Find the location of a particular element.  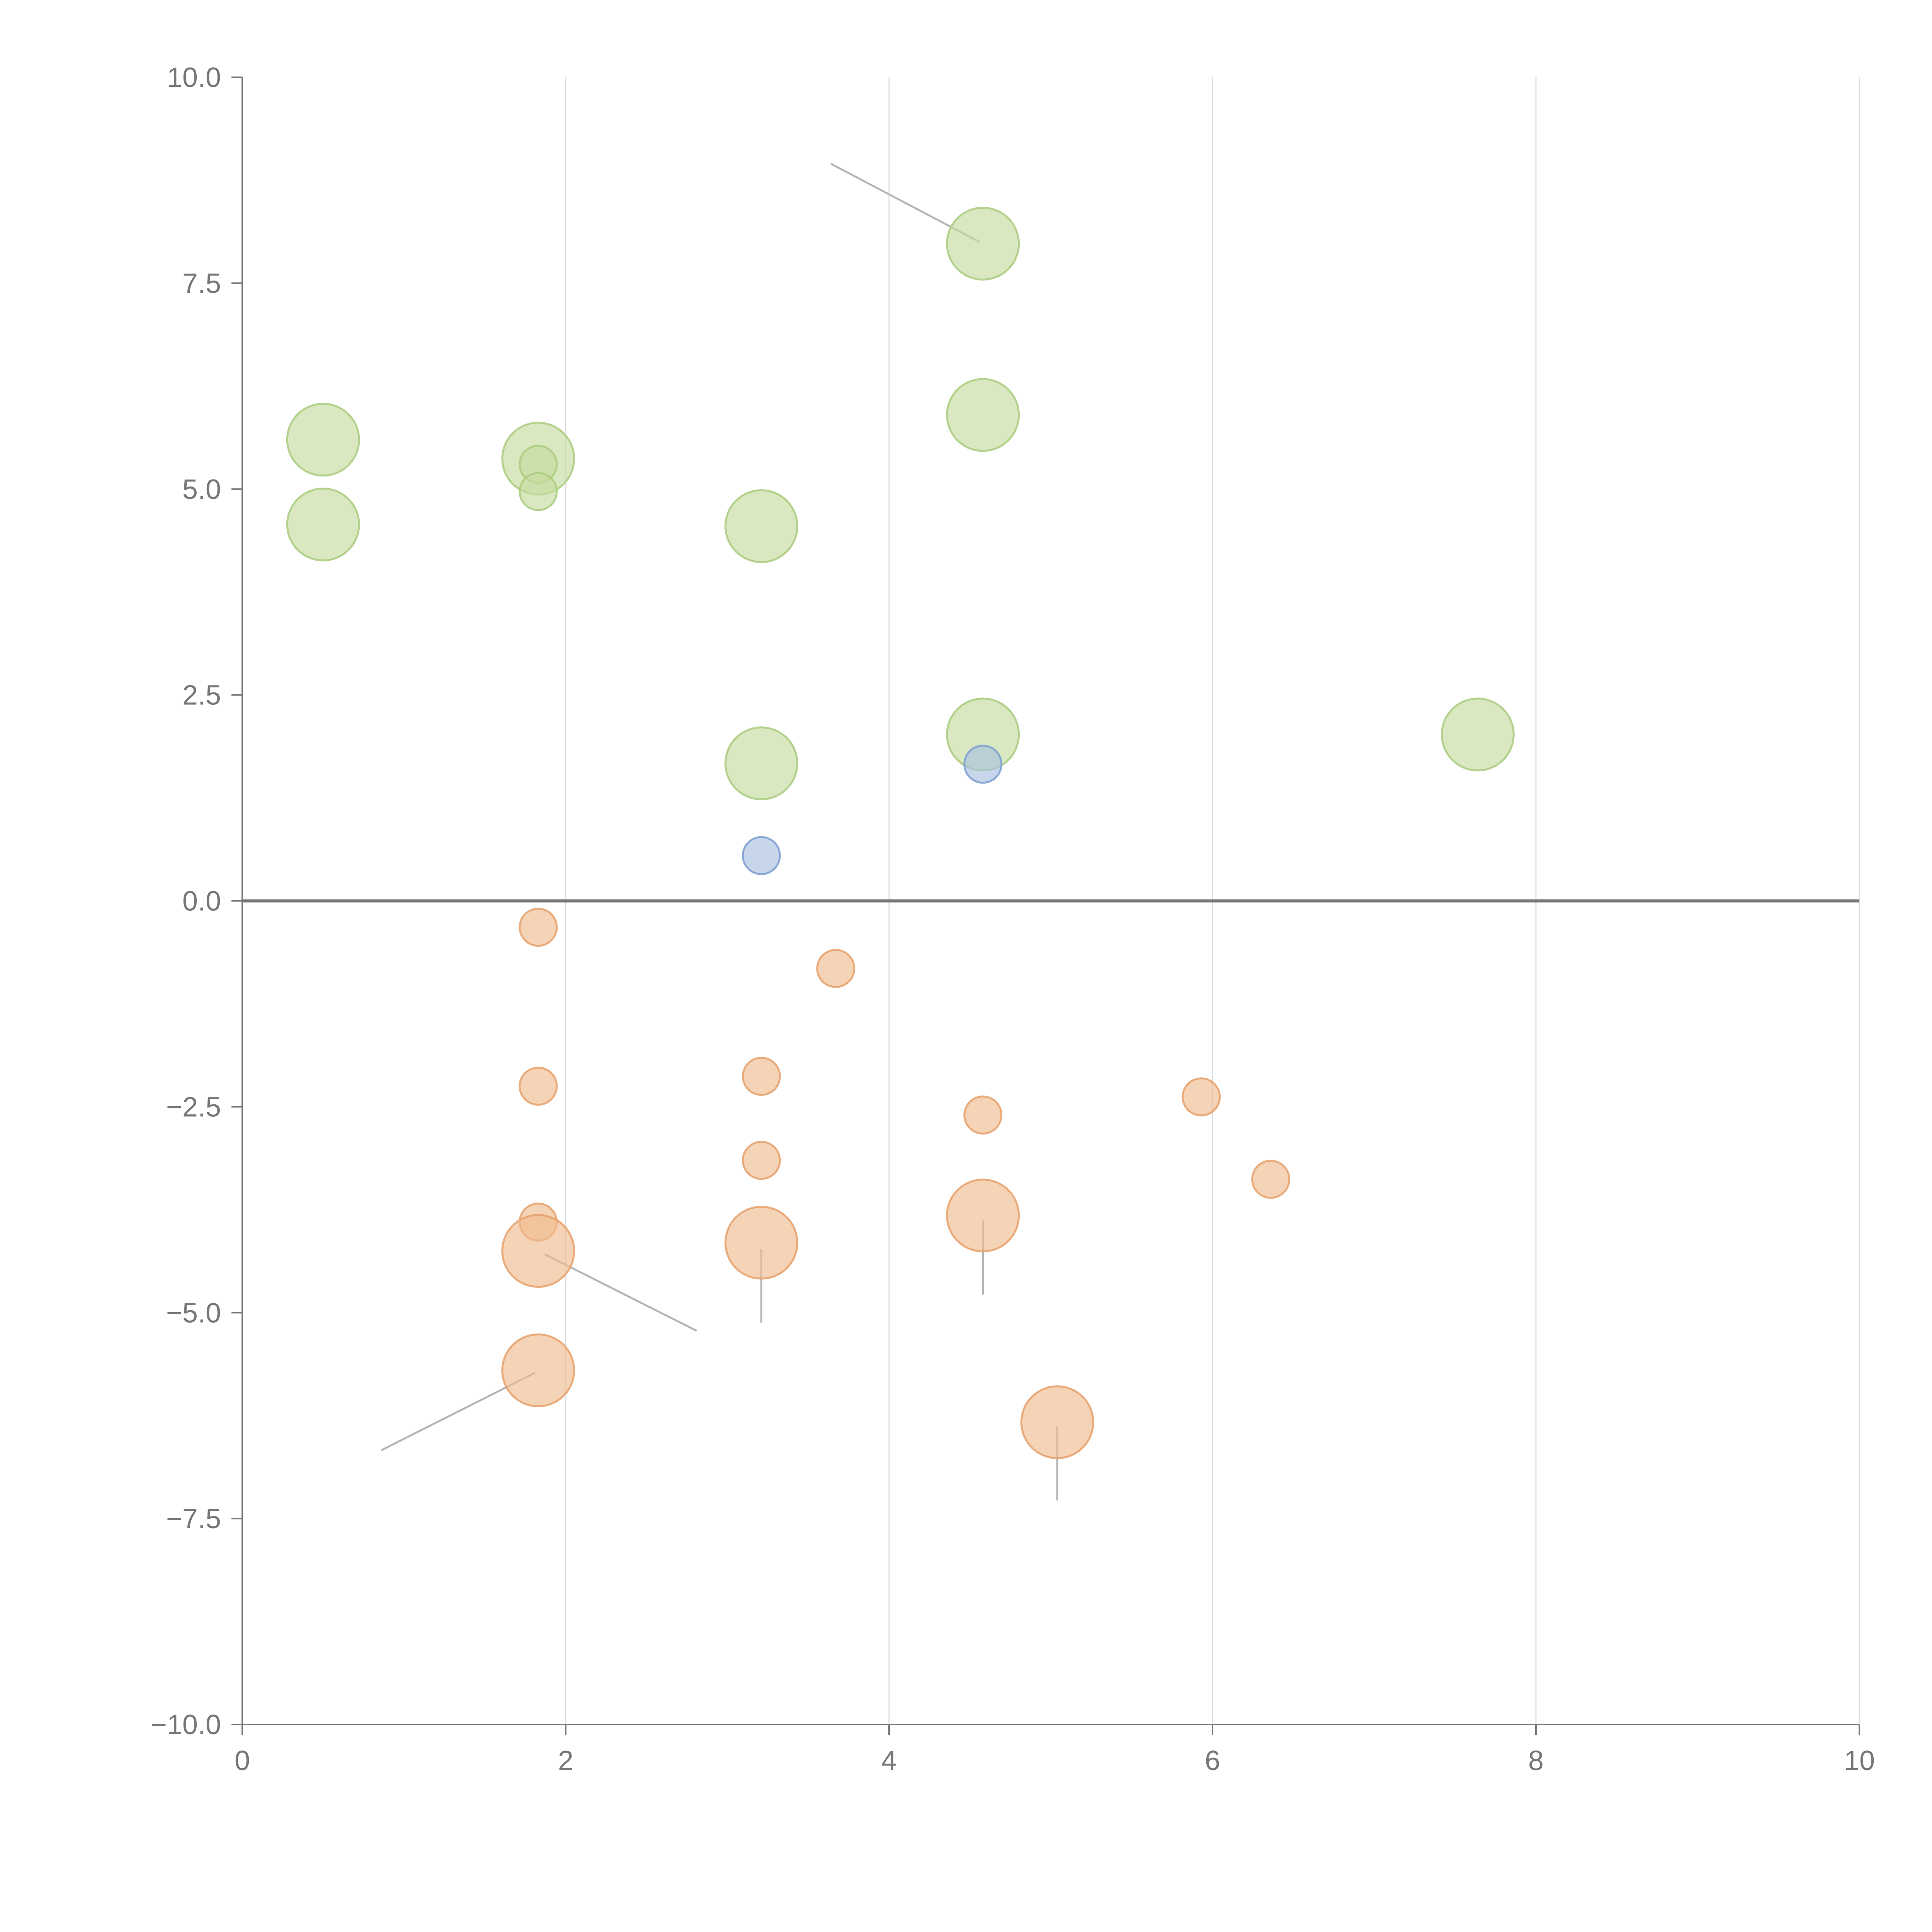

y-tick-label: 5.0 is located at coordinates (202, 489).